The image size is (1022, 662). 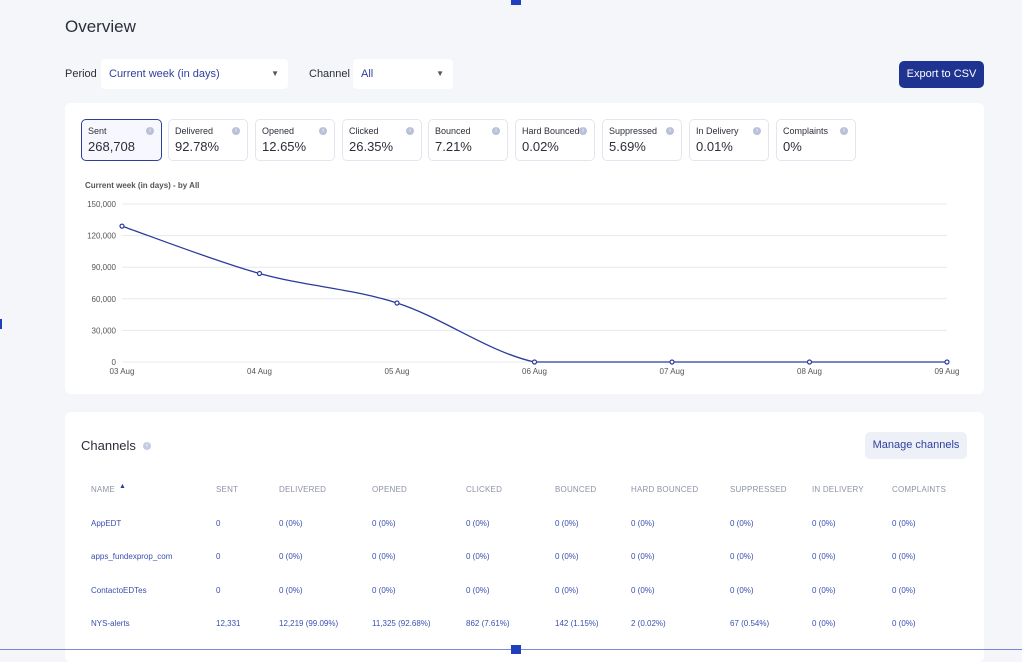 What do you see at coordinates (389, 489) in the screenshot?
I see `column-header-opened: OPENED` at bounding box center [389, 489].